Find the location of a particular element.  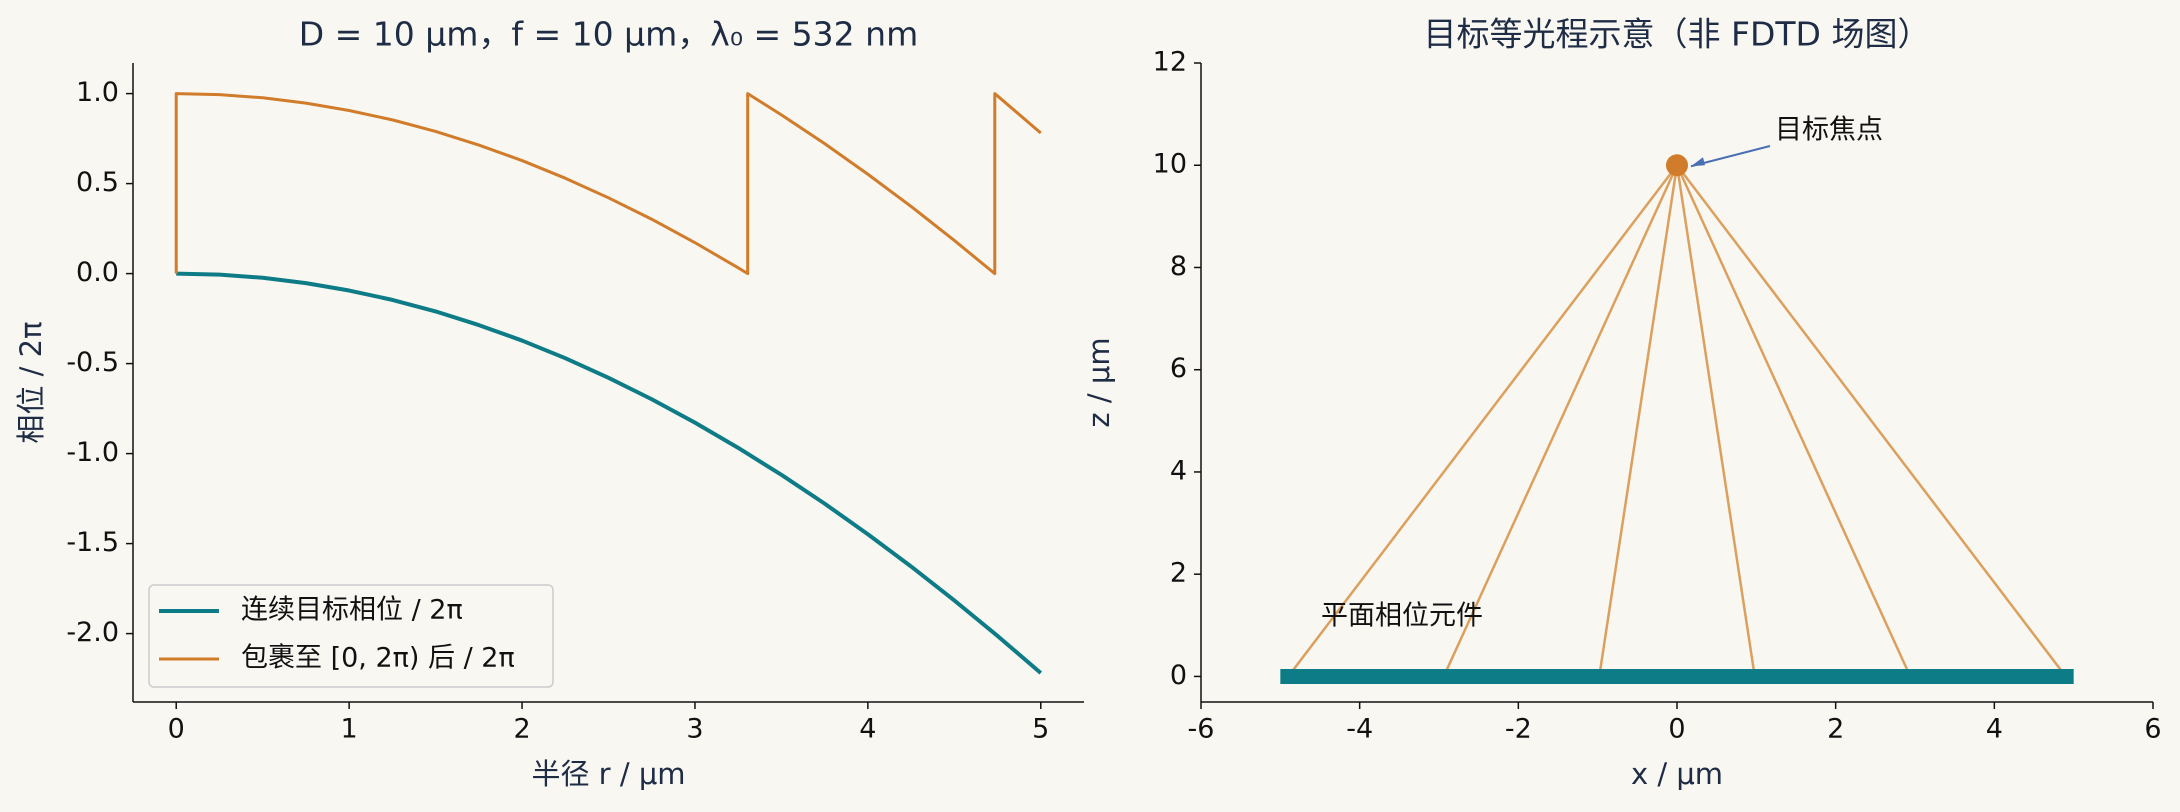

y-tick-label: 12 is located at coordinates (1170, 62).